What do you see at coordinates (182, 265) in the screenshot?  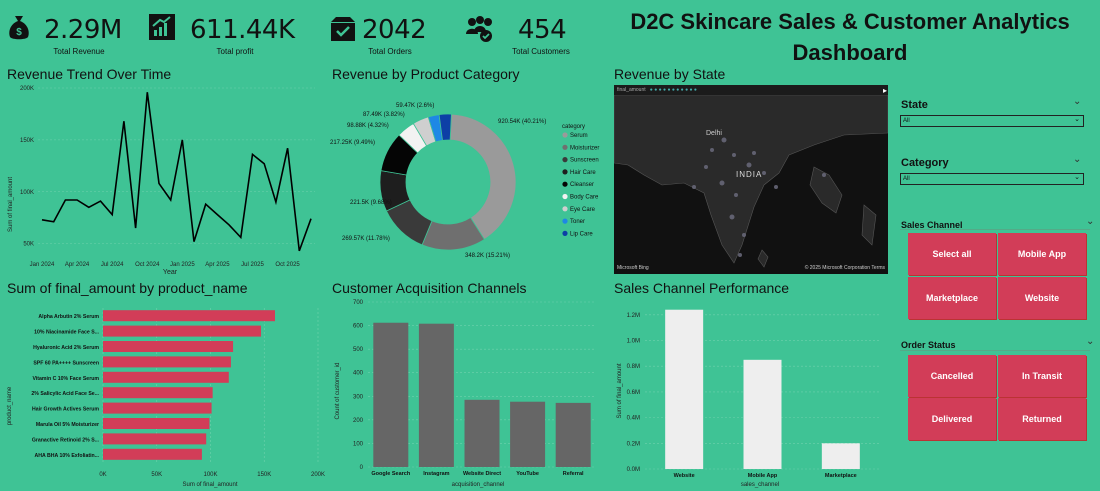 I see `trend-x-tick: Jan 2025` at bounding box center [182, 265].